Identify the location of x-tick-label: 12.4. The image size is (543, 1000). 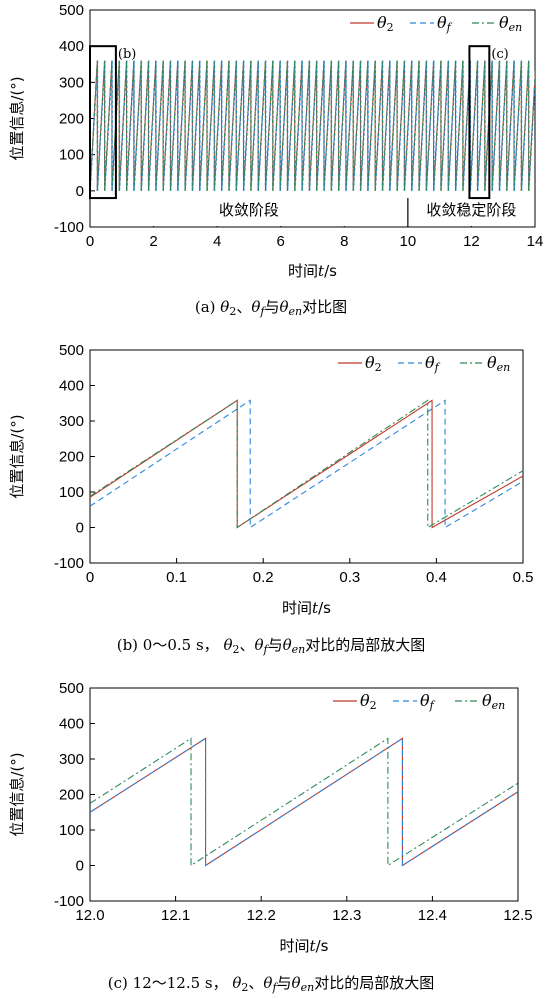
(432, 915).